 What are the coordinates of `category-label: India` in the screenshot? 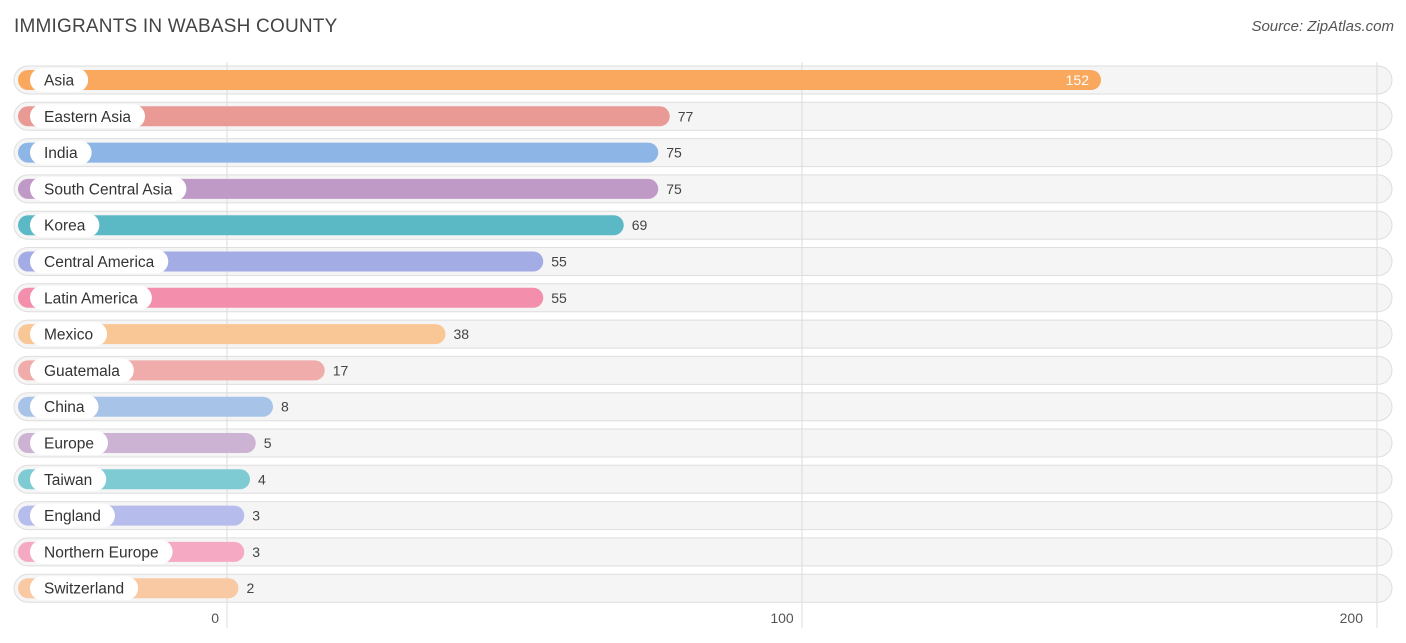 It's located at (61, 153).